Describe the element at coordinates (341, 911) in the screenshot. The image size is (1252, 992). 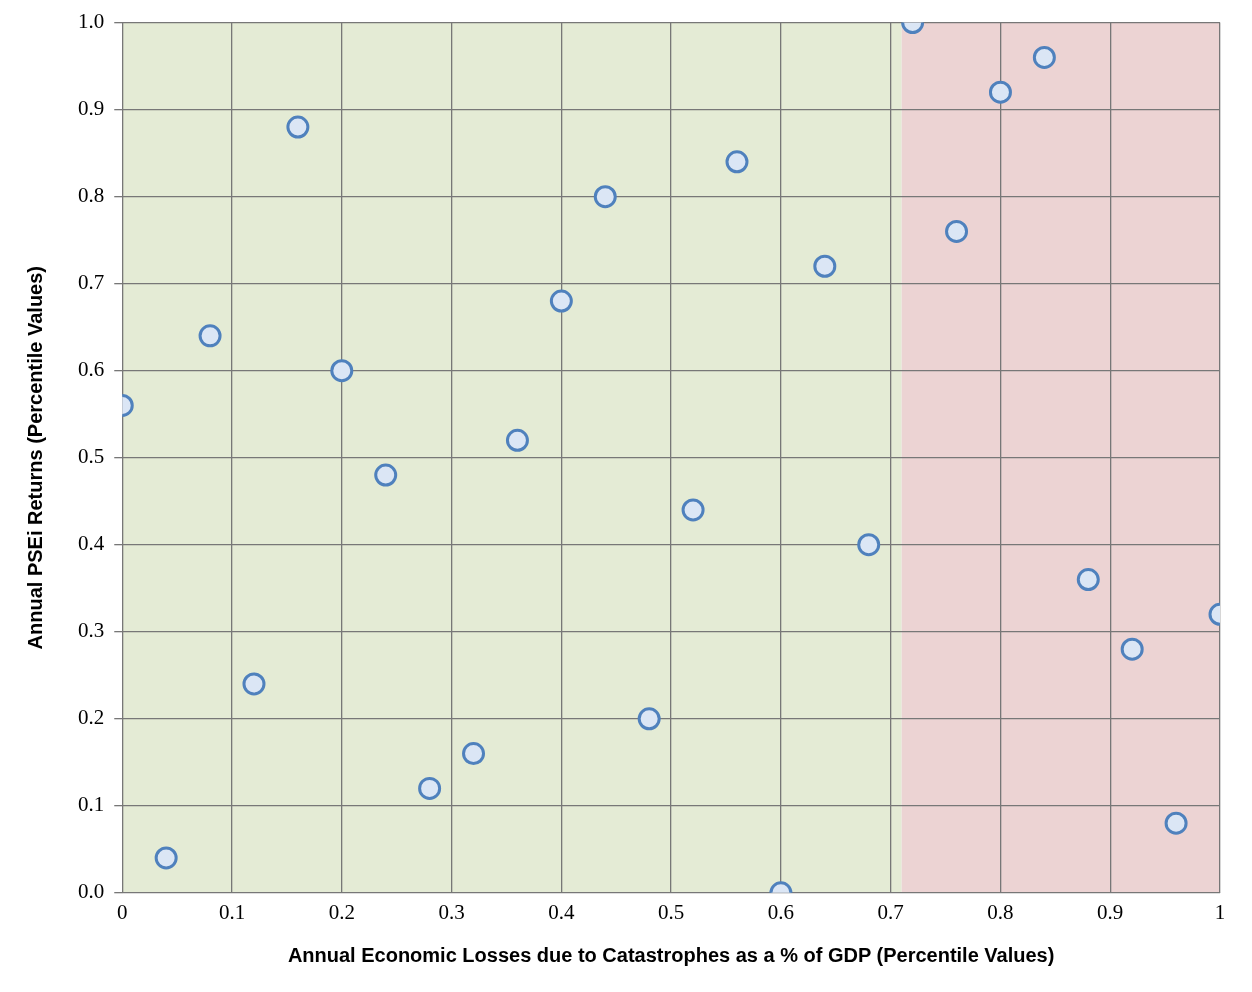
I see `x-tick-label: 0.2` at that location.